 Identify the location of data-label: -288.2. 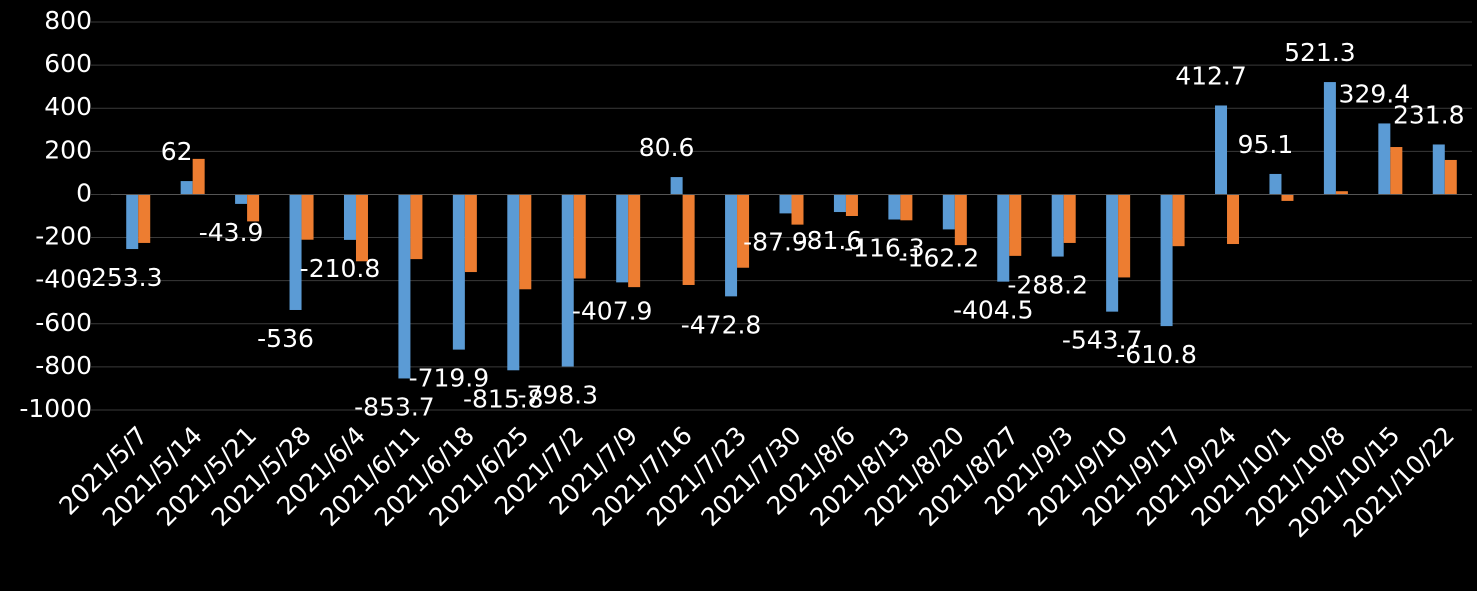
(1047, 285).